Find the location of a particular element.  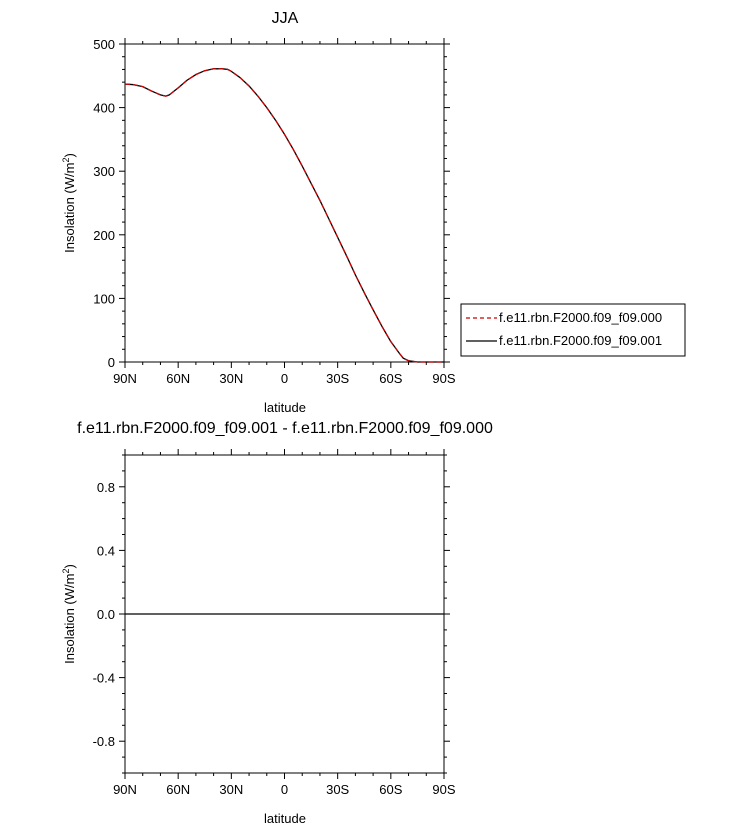

top-x-tick-label: 90N is located at coordinates (125, 378).